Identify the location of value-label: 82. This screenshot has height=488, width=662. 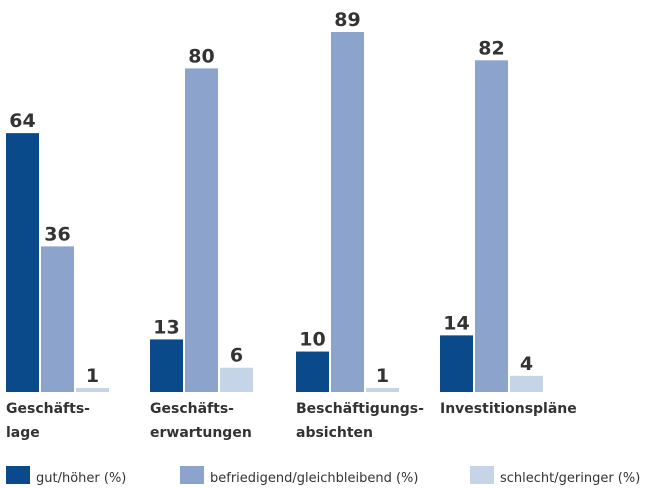
(491, 48).